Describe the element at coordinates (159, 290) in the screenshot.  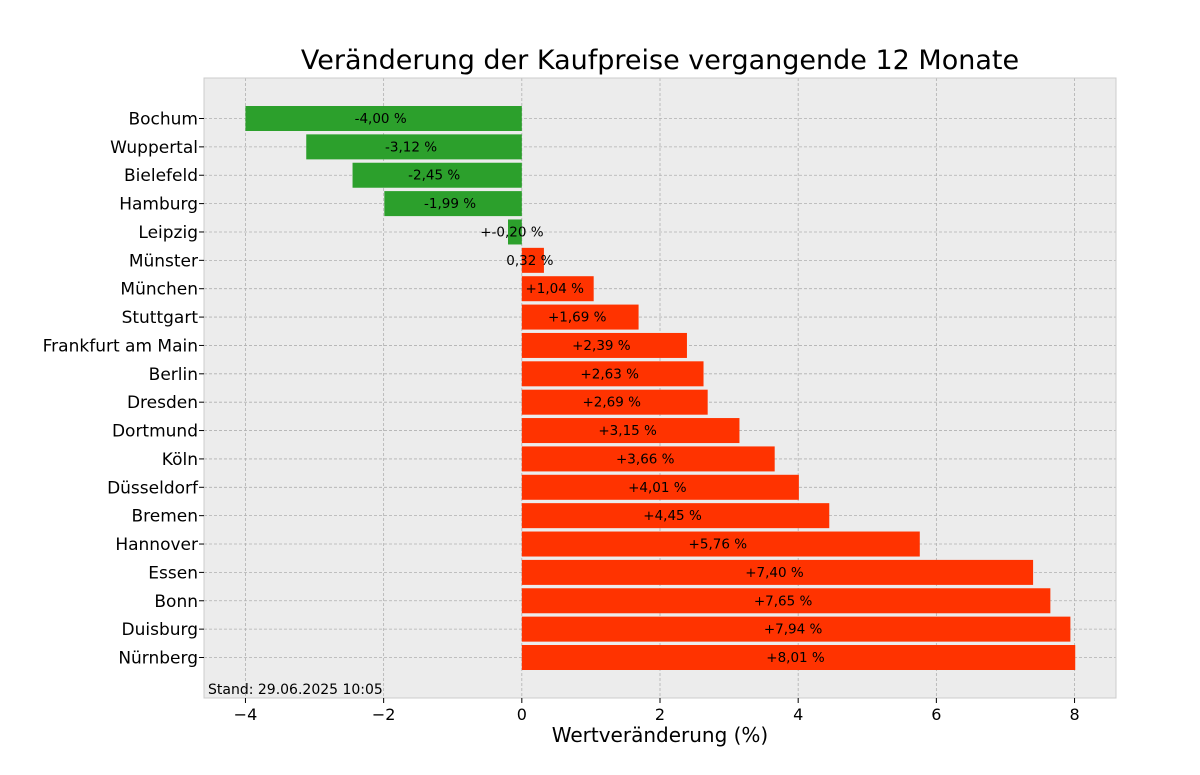
I see `y-tick-label: München` at that location.